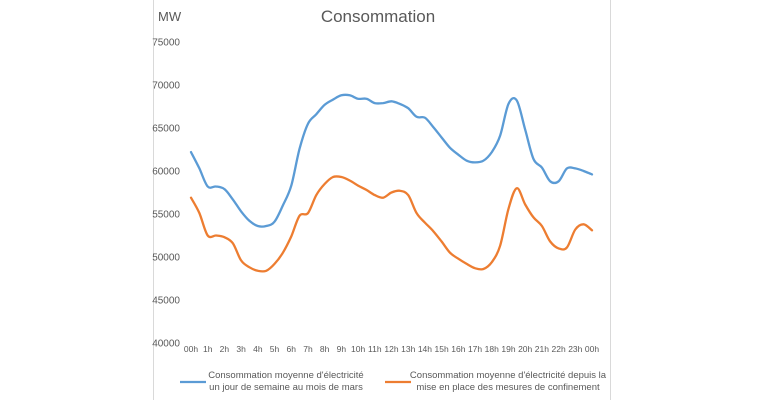 The height and width of the screenshot is (400, 758). I want to click on x-tick-label: 17h, so click(475, 349).